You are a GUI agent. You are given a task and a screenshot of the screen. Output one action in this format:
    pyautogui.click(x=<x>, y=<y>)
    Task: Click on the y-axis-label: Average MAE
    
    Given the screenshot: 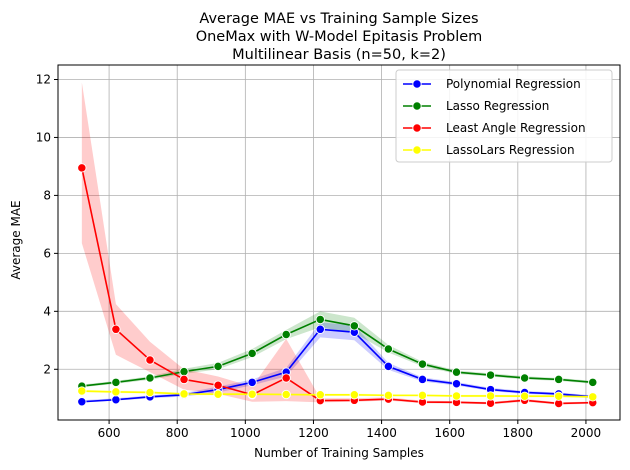 What is the action you would take?
    pyautogui.click(x=16, y=239)
    